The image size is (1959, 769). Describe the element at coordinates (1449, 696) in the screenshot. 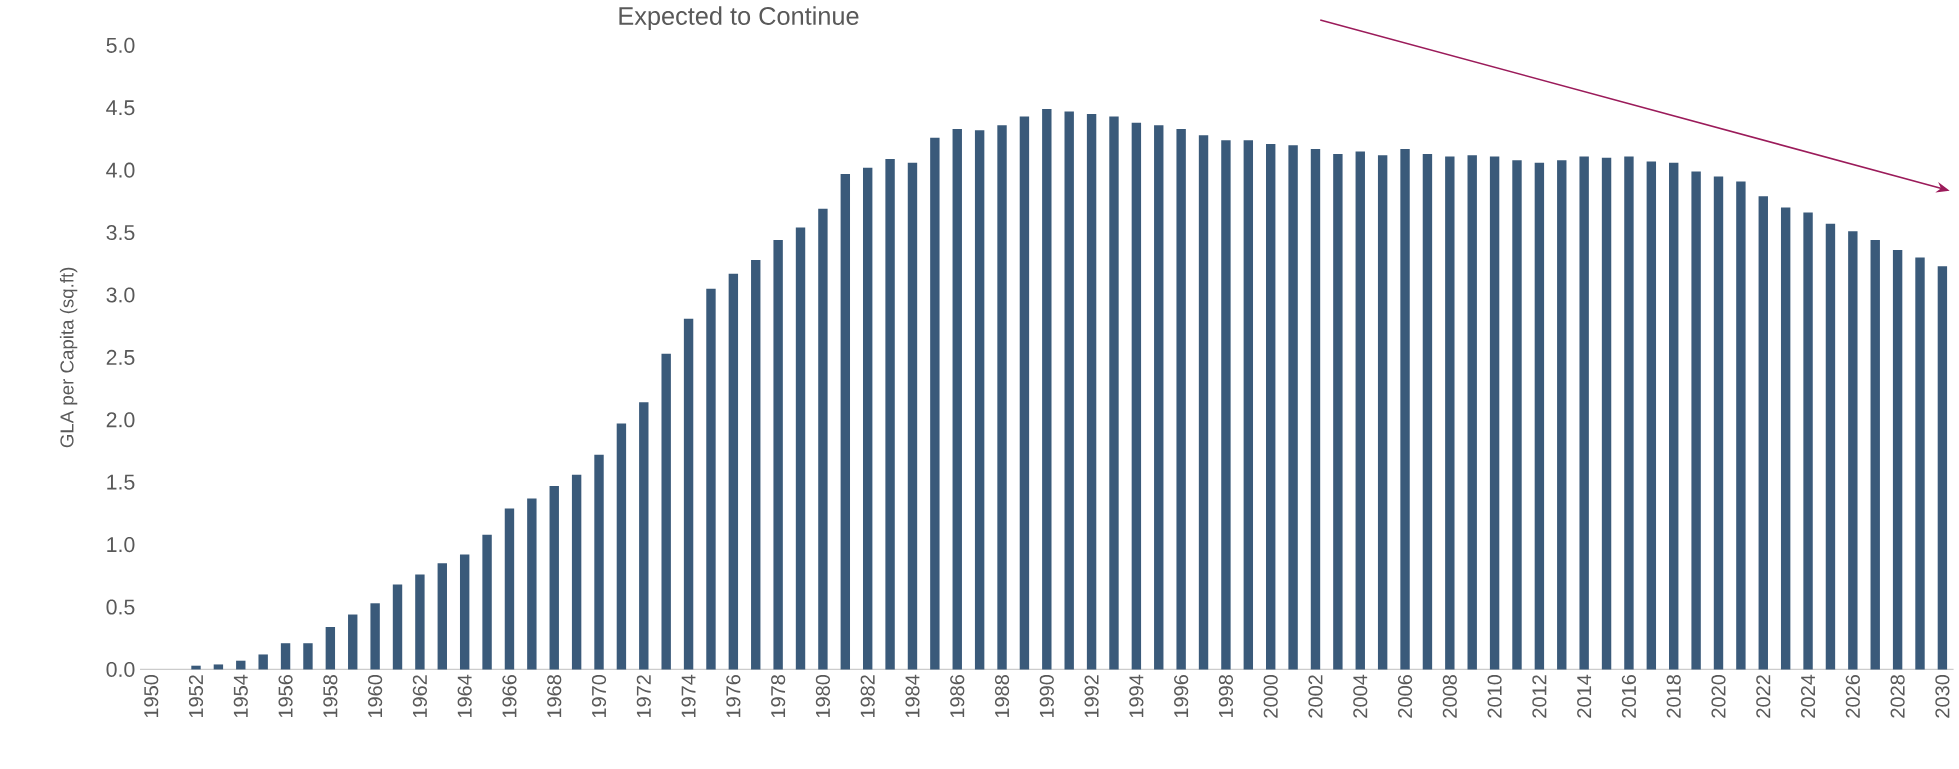

I see `x-tick-label: 2008` at that location.